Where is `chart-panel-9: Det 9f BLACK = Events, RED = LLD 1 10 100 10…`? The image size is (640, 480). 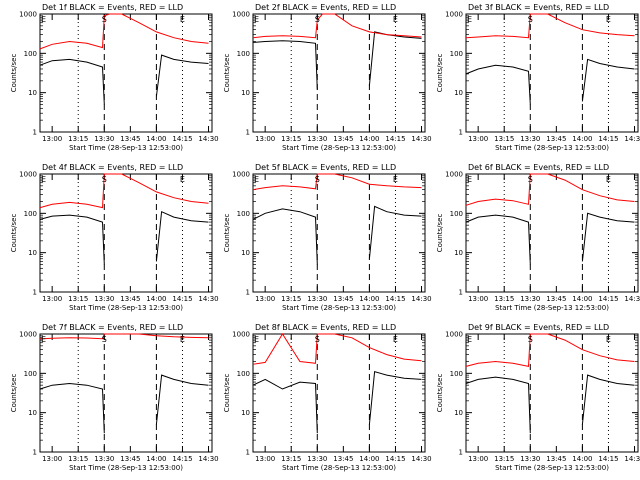 chart-panel-9: Det 9f BLACK = Events, RED = LLD 1 10 100 10… is located at coordinates (538, 397).